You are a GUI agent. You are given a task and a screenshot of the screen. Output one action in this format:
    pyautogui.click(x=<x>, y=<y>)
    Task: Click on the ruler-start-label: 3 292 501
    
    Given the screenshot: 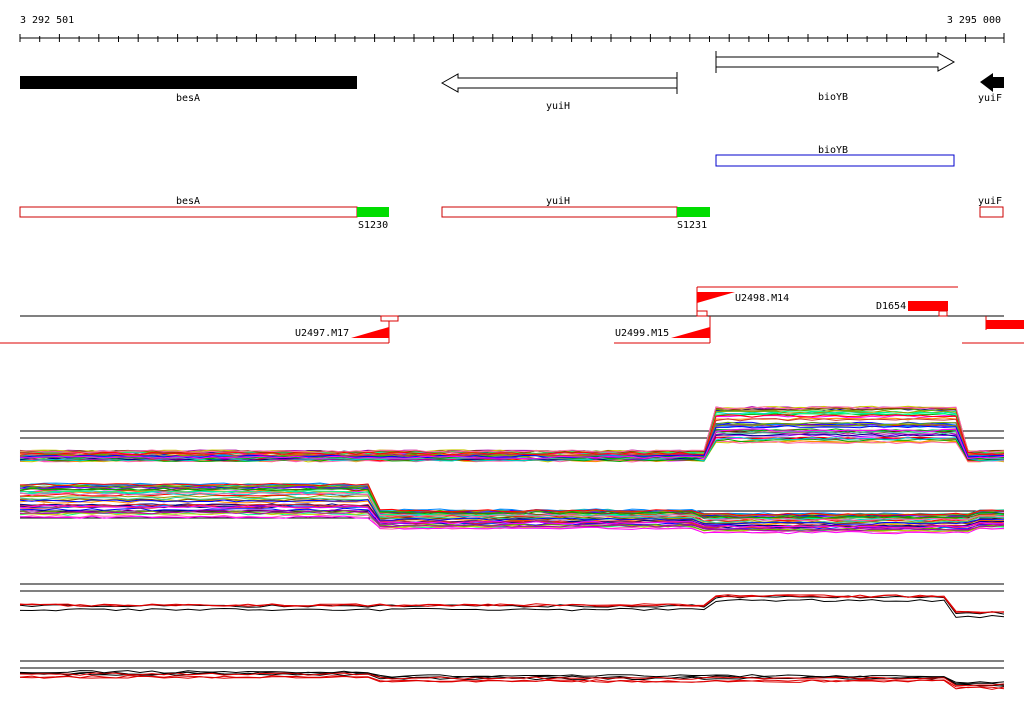 What is the action you would take?
    pyautogui.click(x=47, y=20)
    